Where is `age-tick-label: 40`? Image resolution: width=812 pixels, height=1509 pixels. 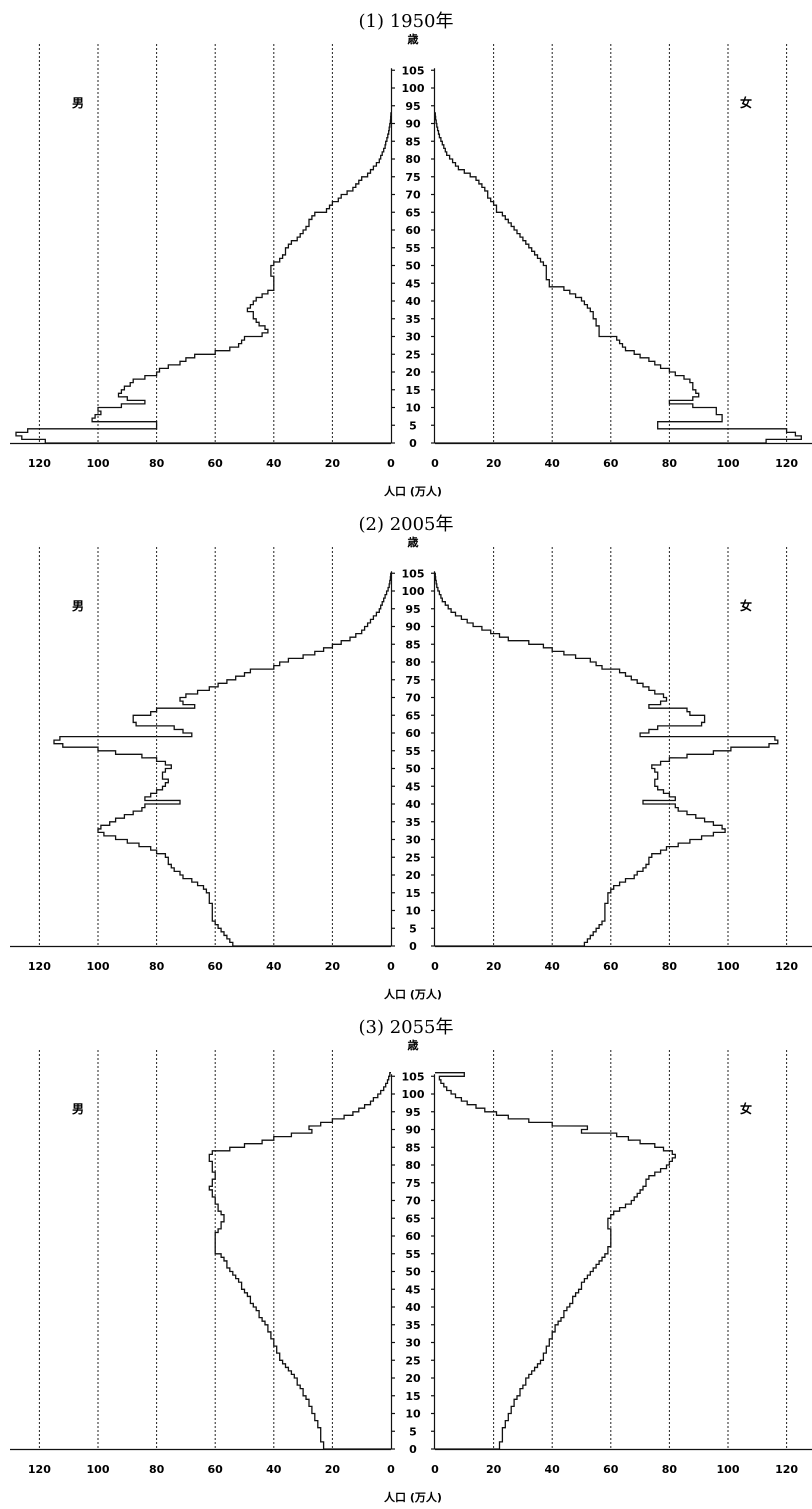 age-tick-label: 40 is located at coordinates (413, 1307).